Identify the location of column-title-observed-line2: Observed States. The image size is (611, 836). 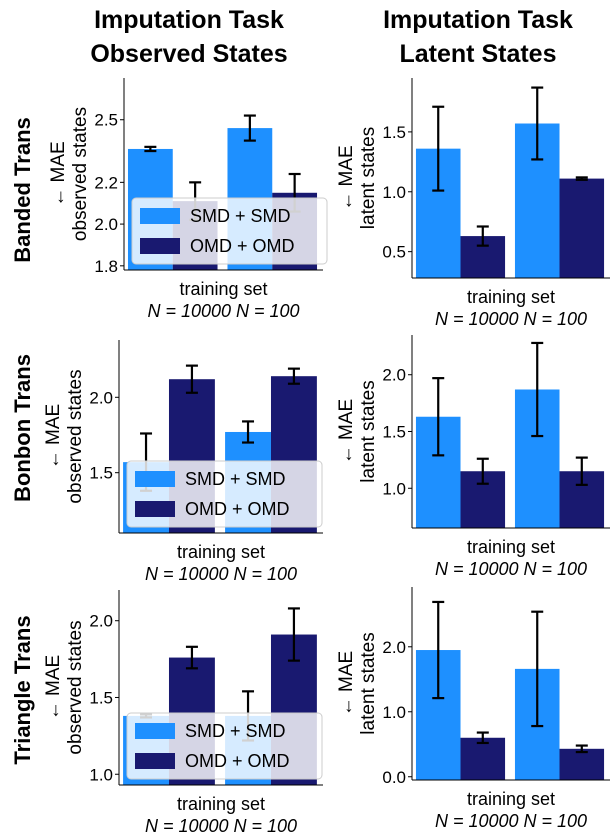
(188, 54).